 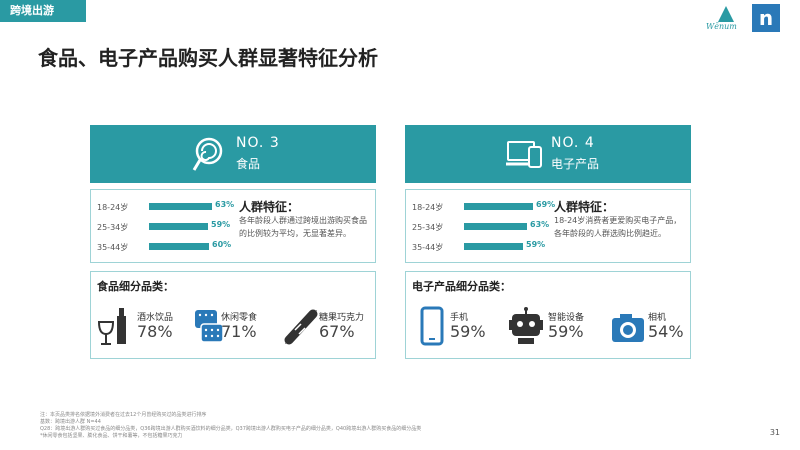 What do you see at coordinates (573, 143) in the screenshot?
I see `rank-label: NO. 4` at bounding box center [573, 143].